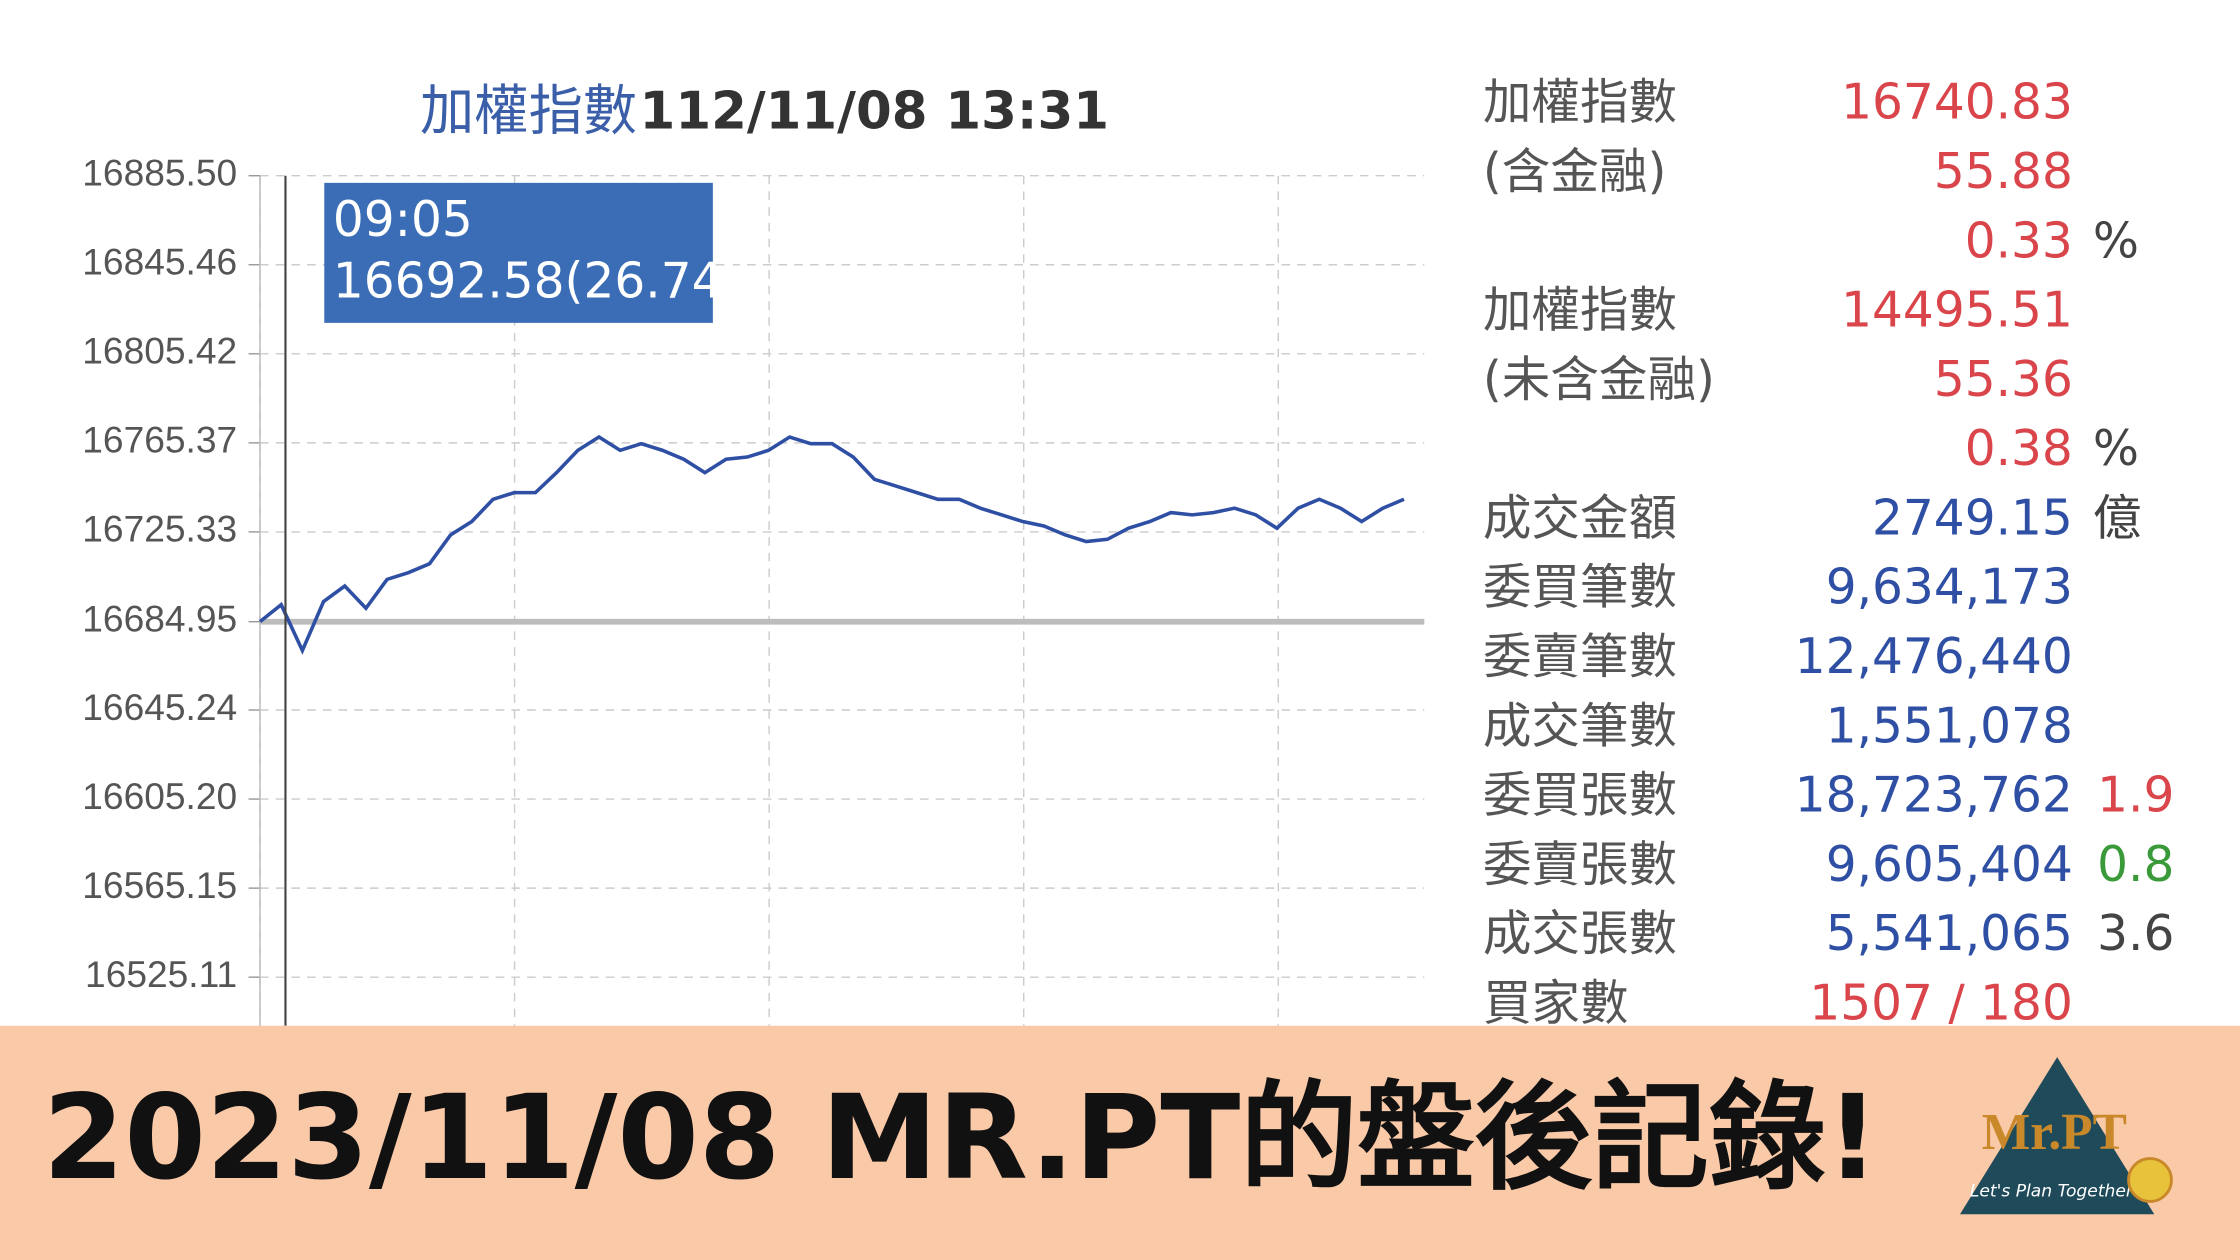 The width and height of the screenshot is (2240, 1260). I want to click on stat-value: 18,723,762, so click(1934, 796).